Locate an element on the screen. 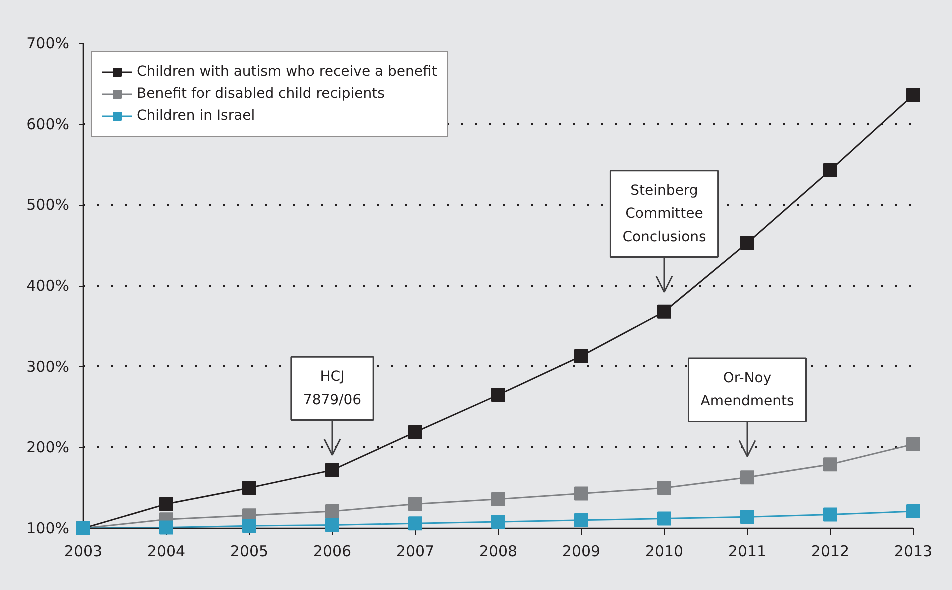 Image resolution: width=952 pixels, height=590 pixels. y-tick-label: 400% is located at coordinates (48, 286).